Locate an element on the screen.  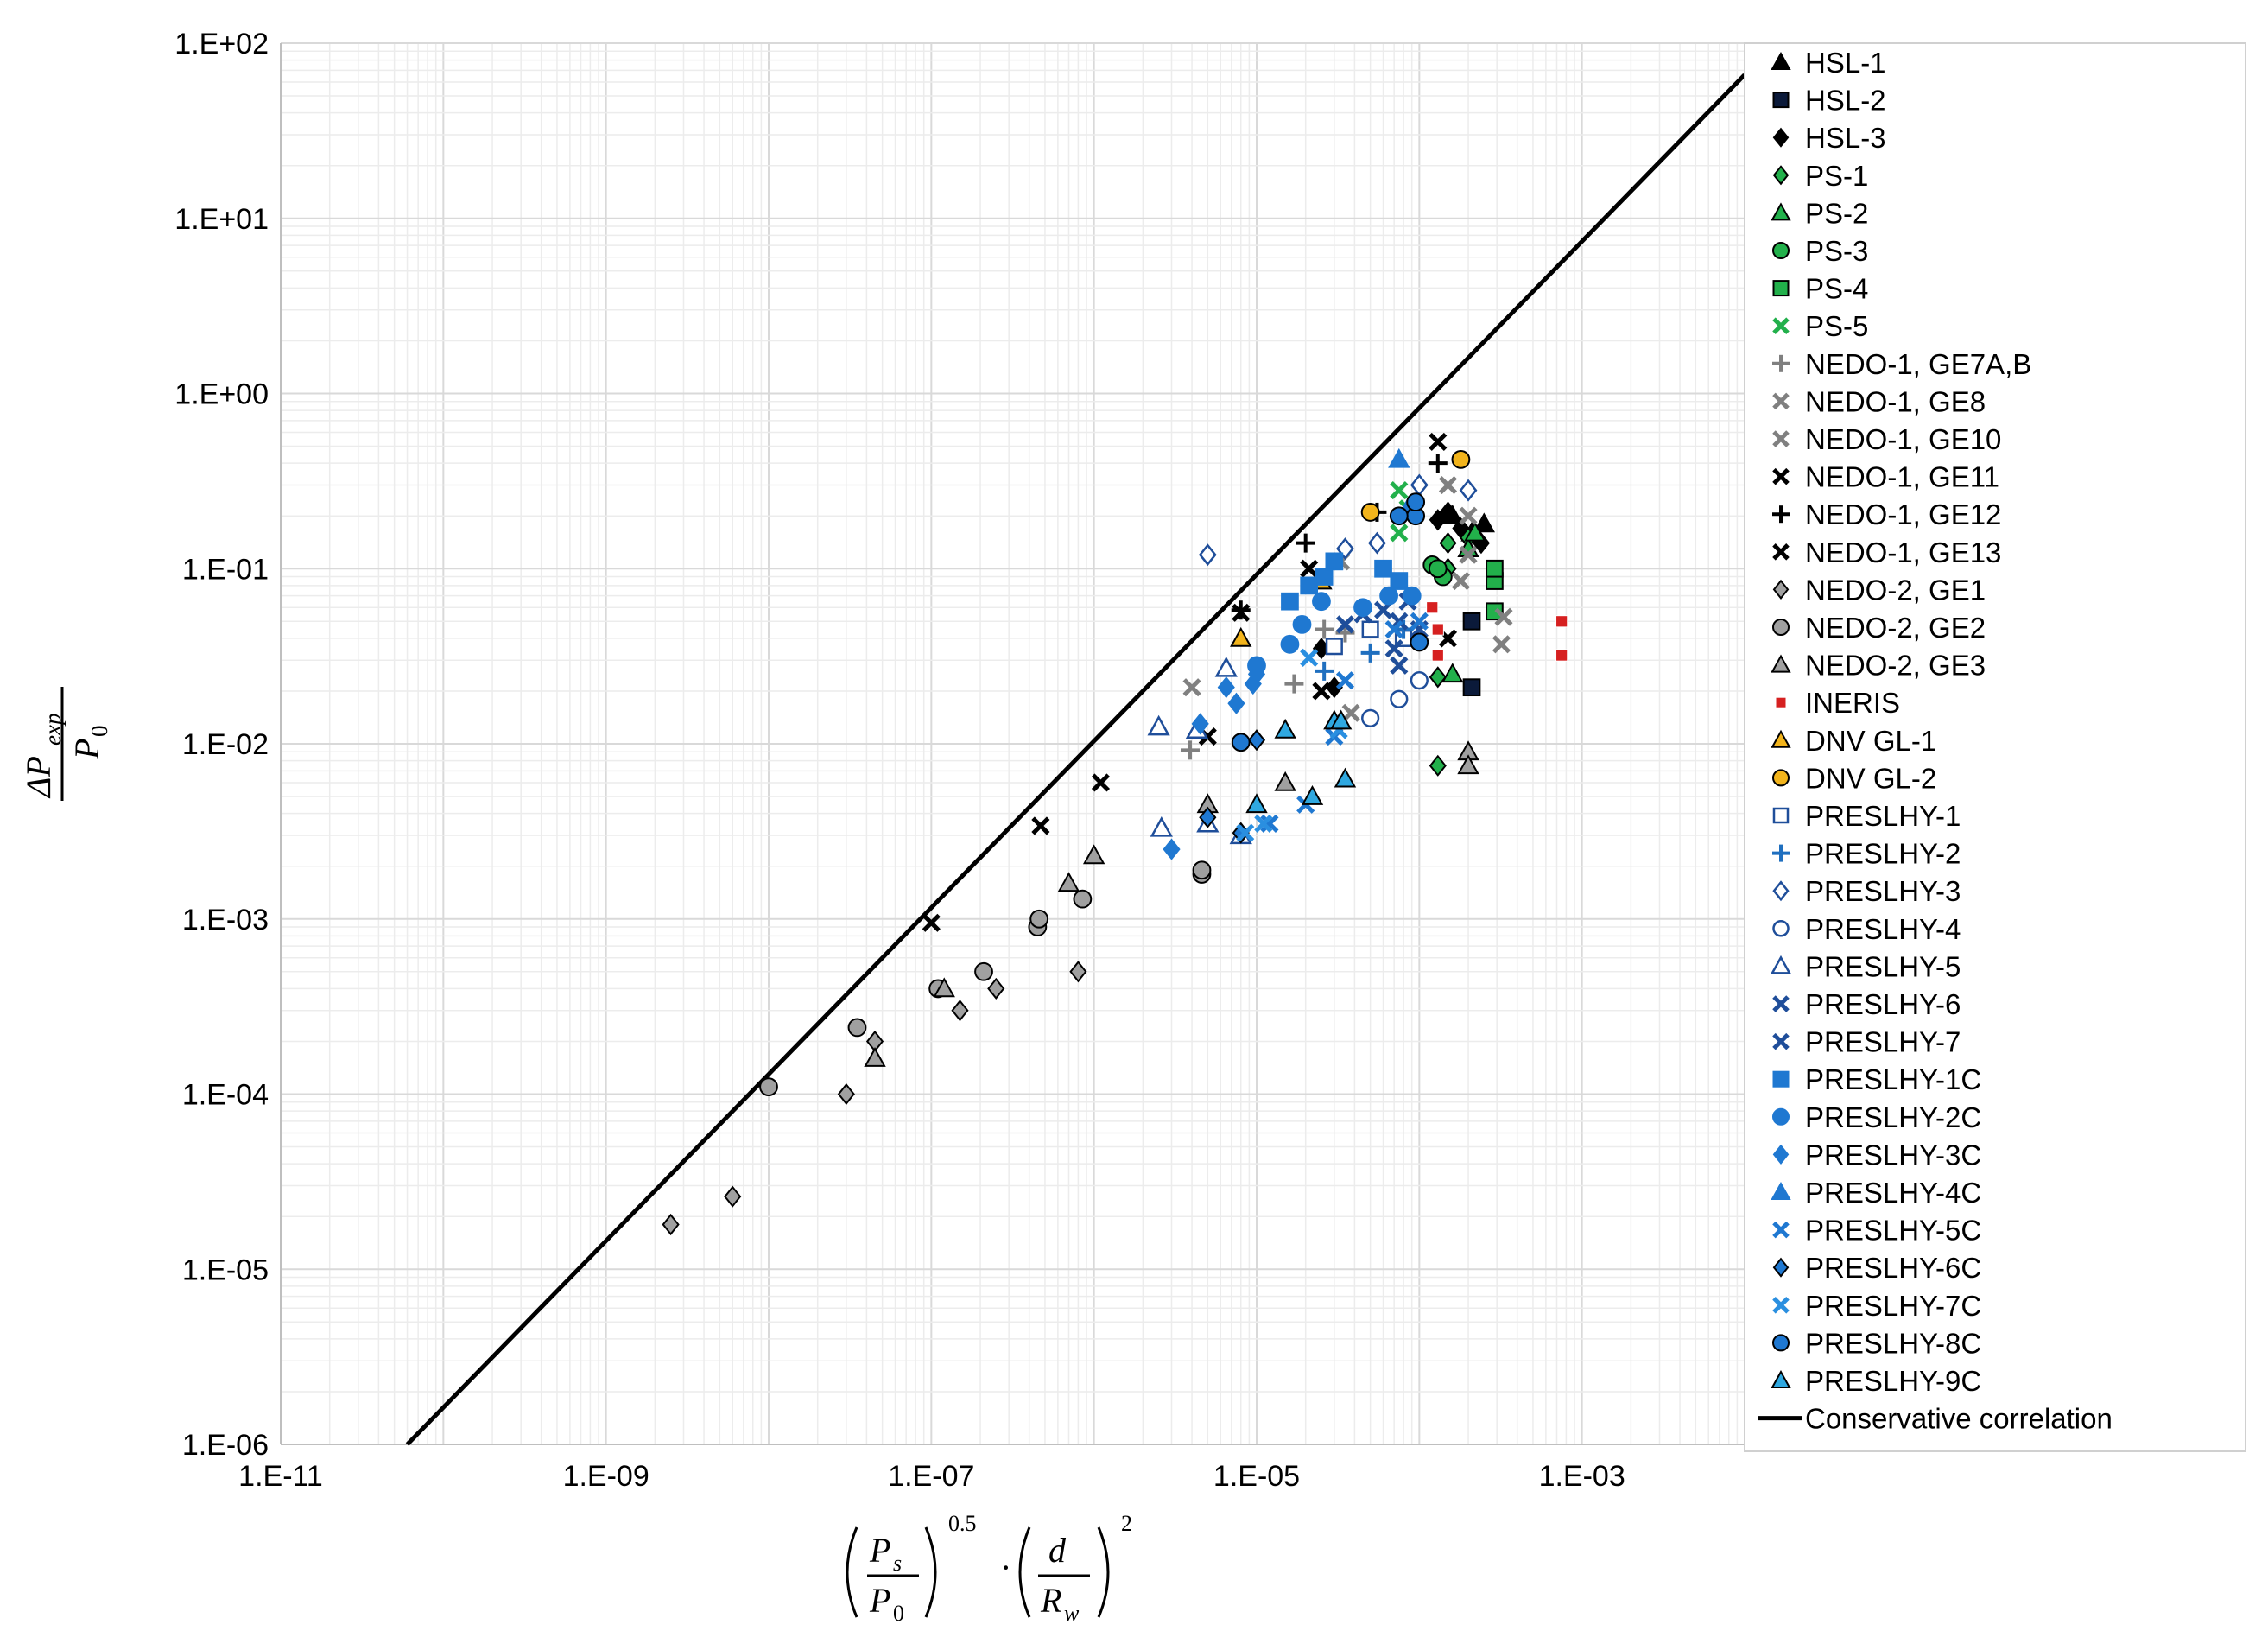
x-label-p0: P is located at coordinates (879, 1600).